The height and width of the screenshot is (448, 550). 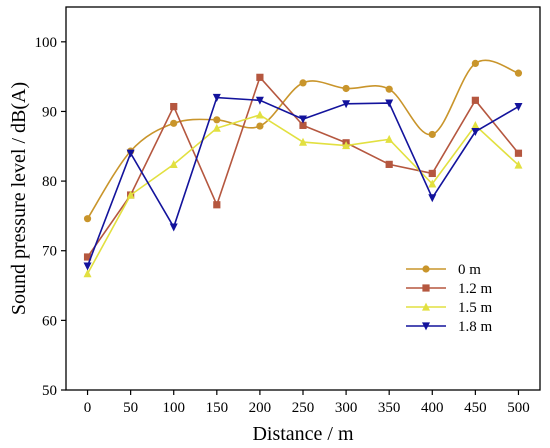 I want to click on x-tick-label: 500, so click(x=518, y=408).